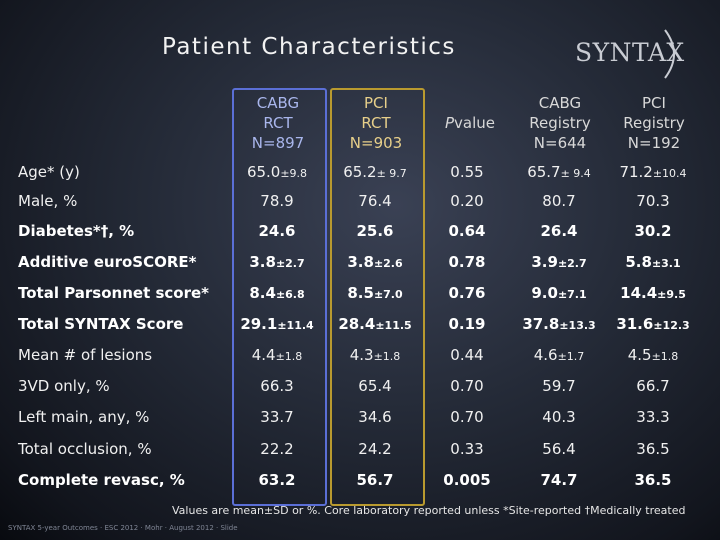  I want to click on table-cell: 66.3, so click(277, 386).